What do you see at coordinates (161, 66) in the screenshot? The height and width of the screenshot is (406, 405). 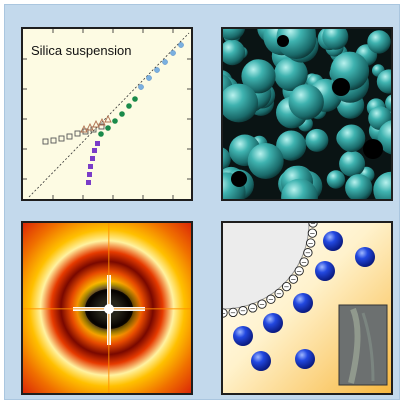 I see `blue-circle-markers` at bounding box center [161, 66].